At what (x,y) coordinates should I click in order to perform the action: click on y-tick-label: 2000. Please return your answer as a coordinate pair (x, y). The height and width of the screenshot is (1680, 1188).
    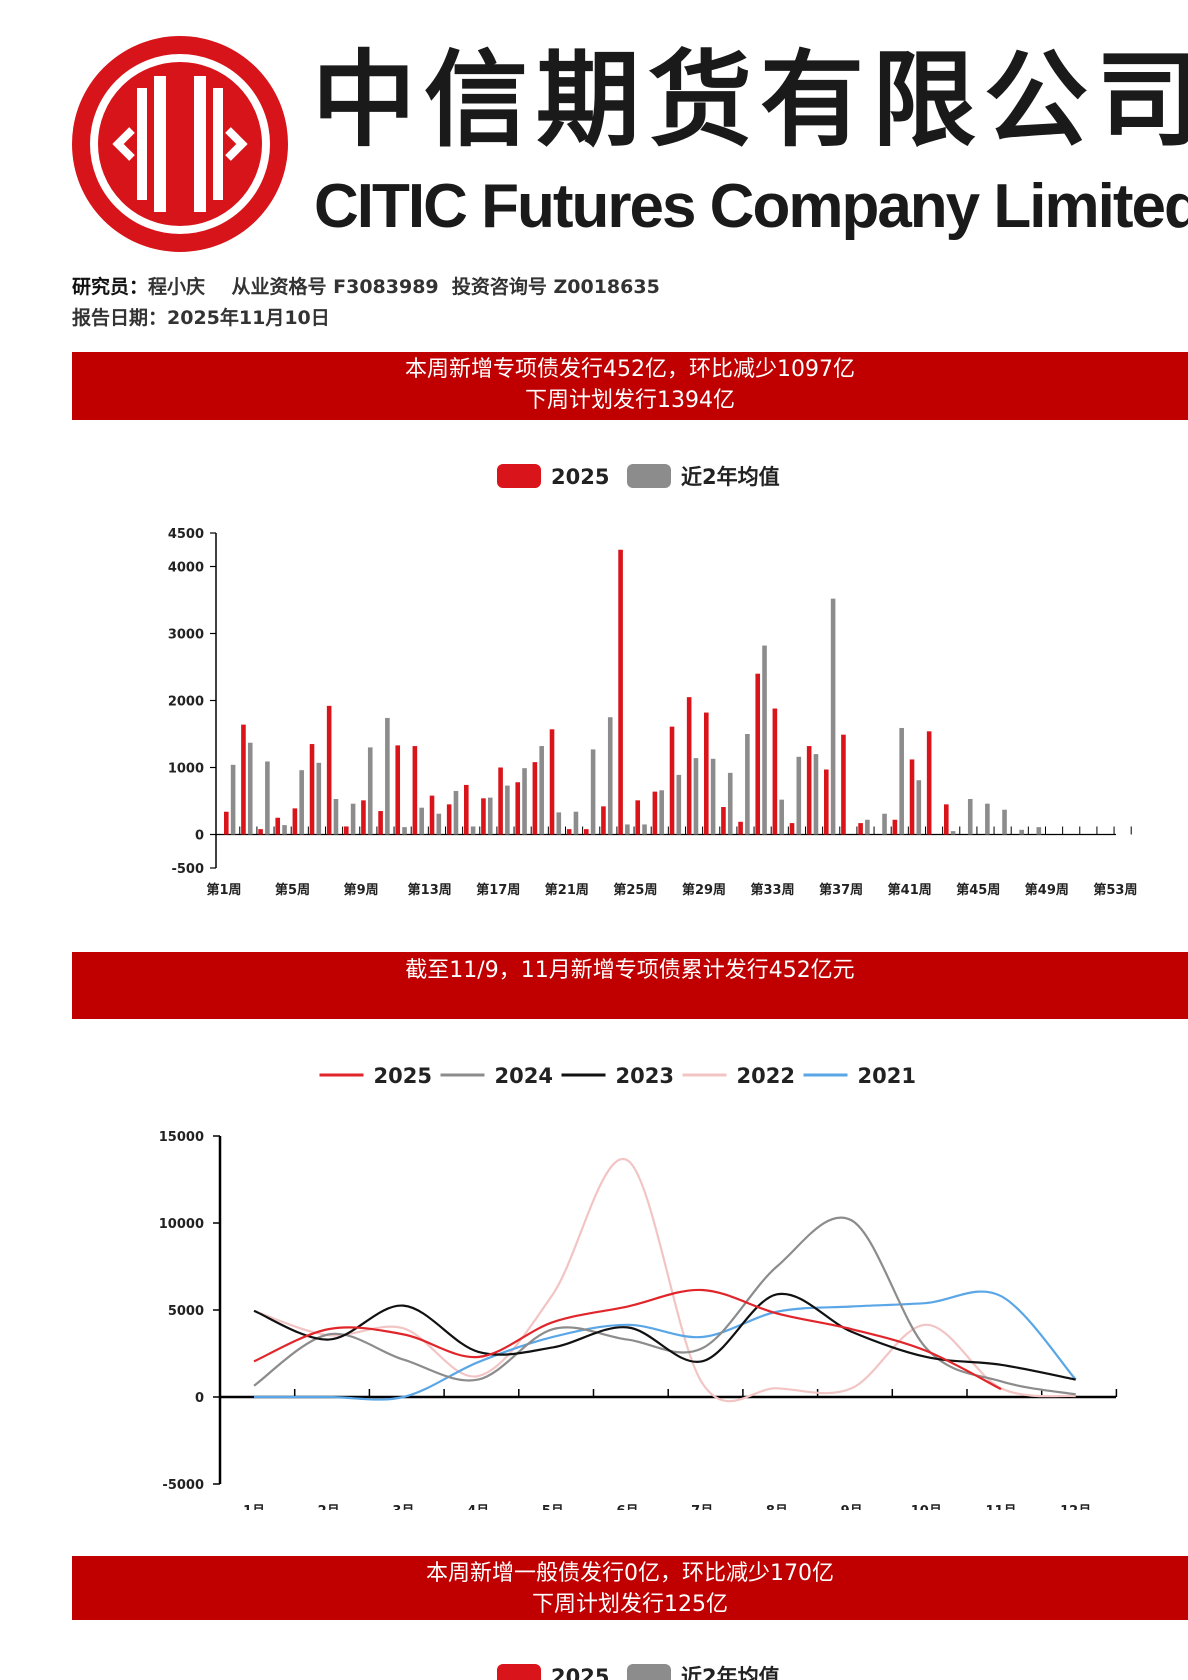
    Looking at the image, I should click on (186, 702).